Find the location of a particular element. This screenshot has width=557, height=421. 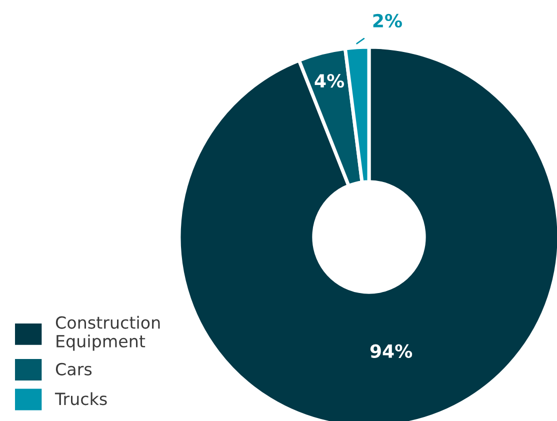

legend-label: Construction Equipment is located at coordinates (108, 333).